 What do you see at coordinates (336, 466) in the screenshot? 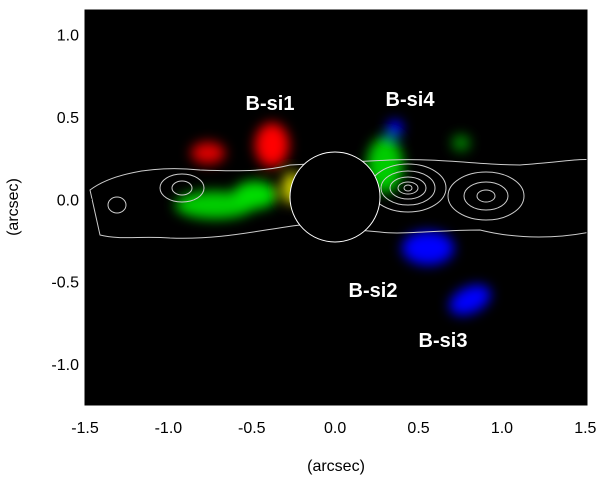
I see `x-axis-label: (arcsec)` at bounding box center [336, 466].